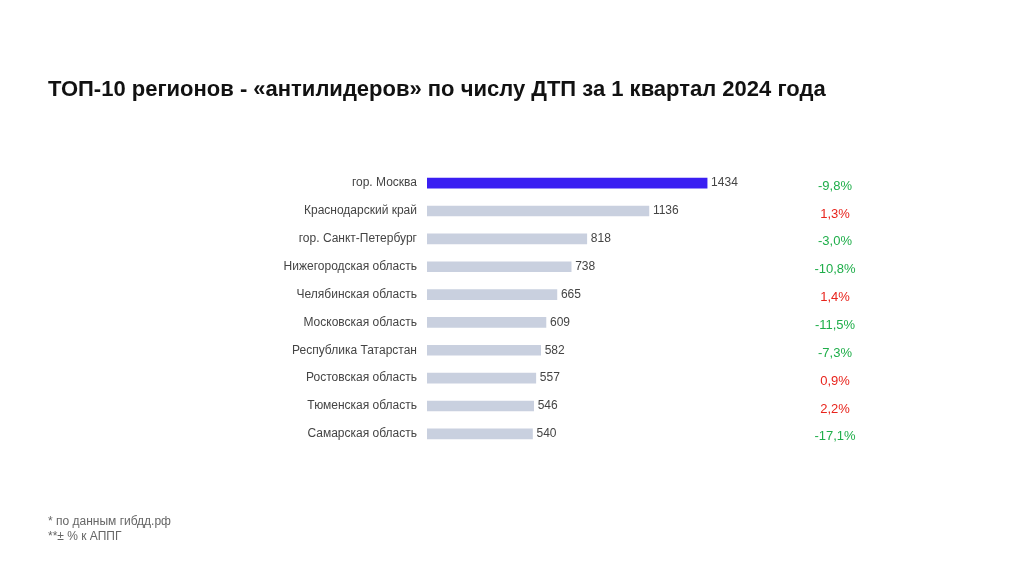  What do you see at coordinates (835, 325) in the screenshot?
I see `text: -11,5%` at bounding box center [835, 325].